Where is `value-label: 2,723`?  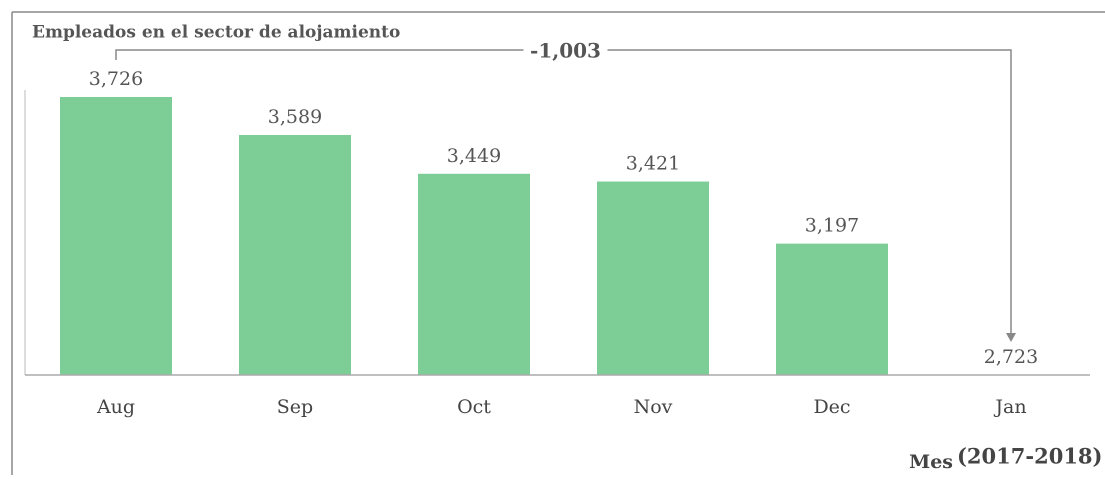 value-label: 2,723 is located at coordinates (1011, 357).